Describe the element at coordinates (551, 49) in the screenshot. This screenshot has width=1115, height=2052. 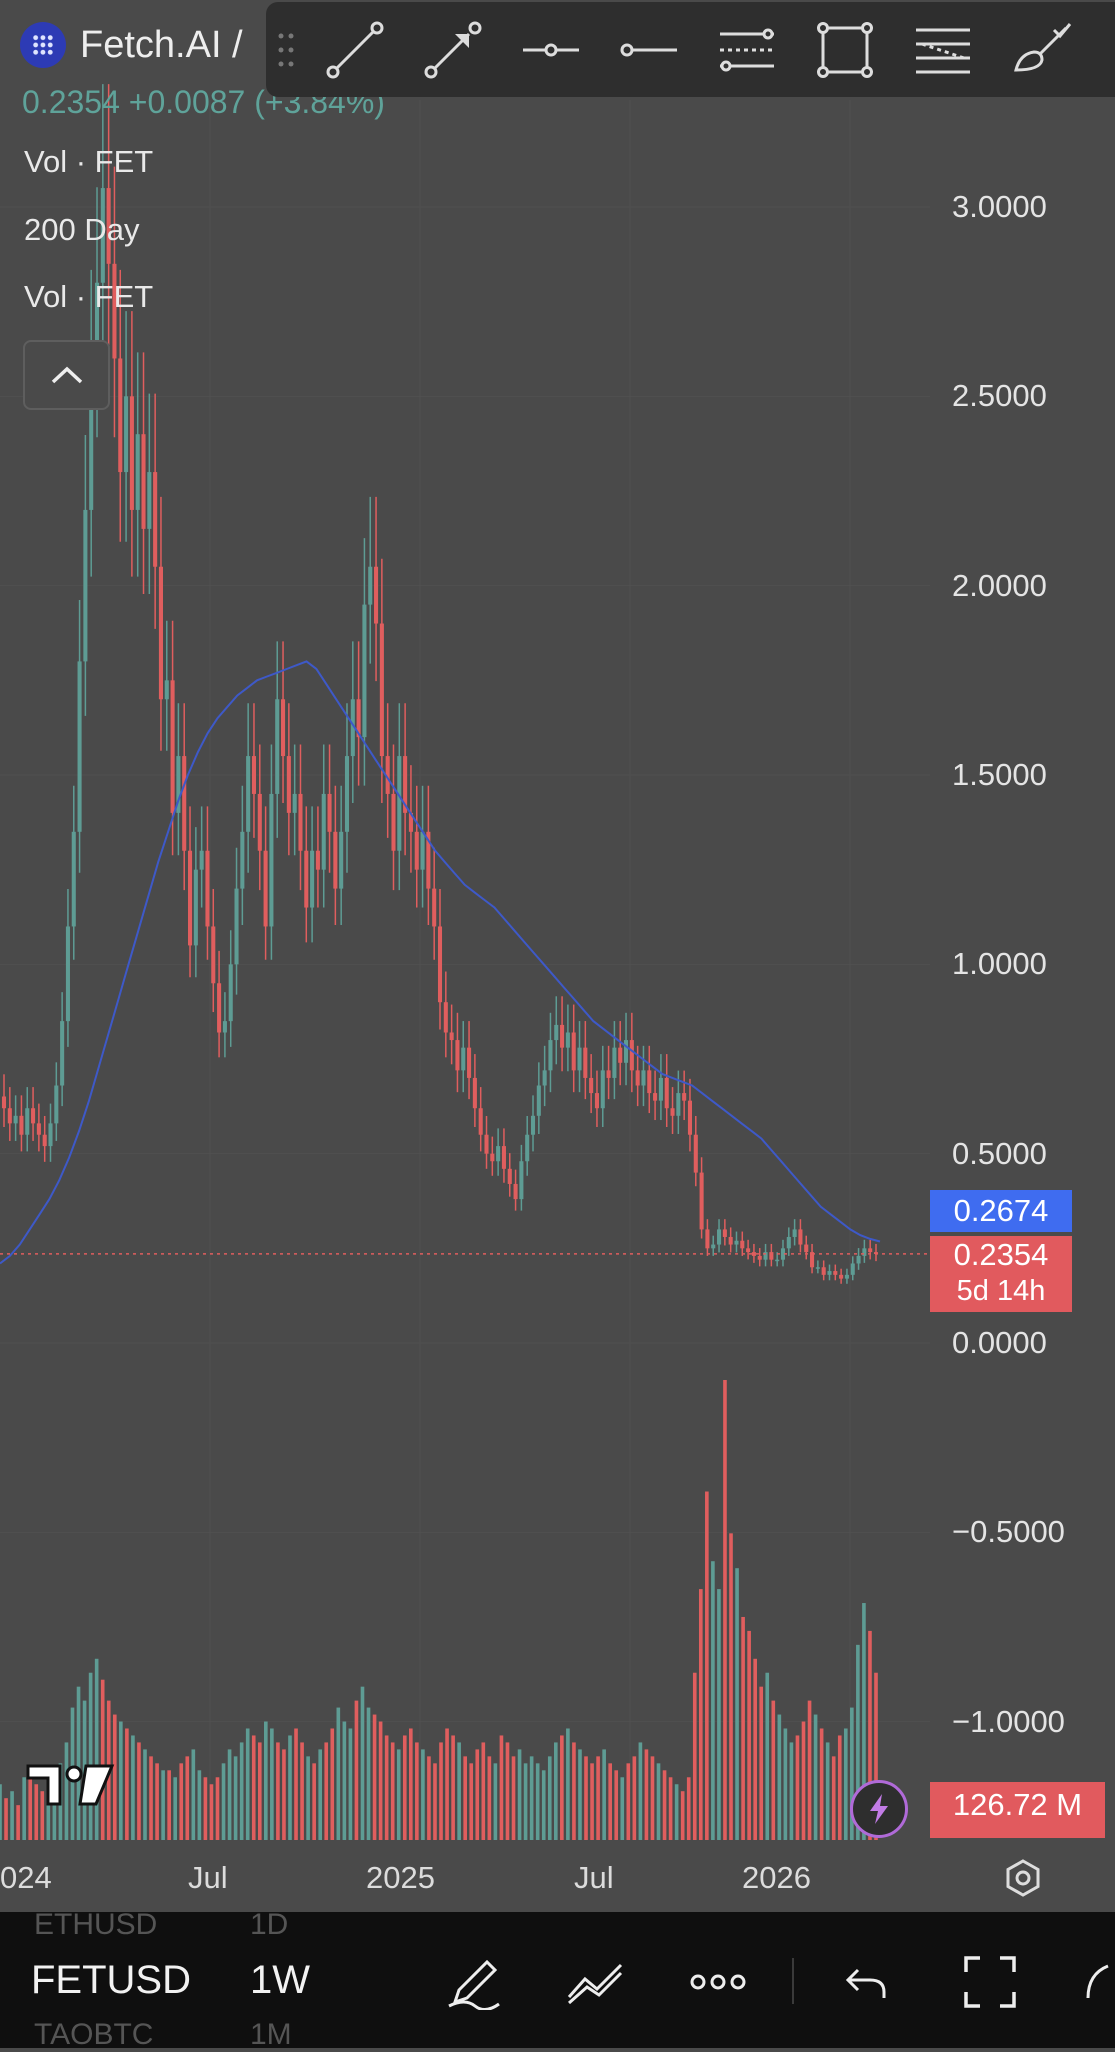
I see `horizontal-ray-icon` at that location.